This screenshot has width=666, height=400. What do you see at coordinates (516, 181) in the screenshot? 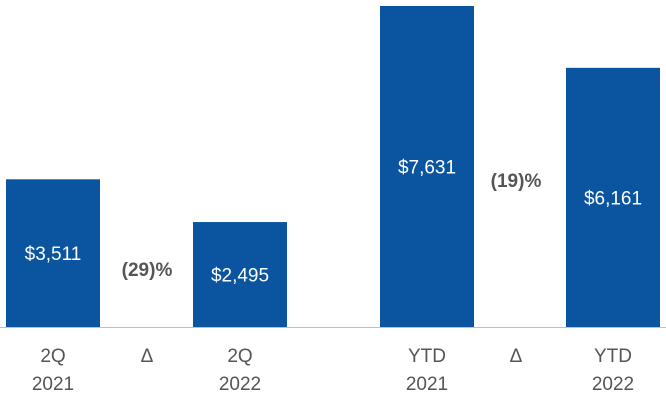
I see `delta-label: (19)%` at bounding box center [516, 181].